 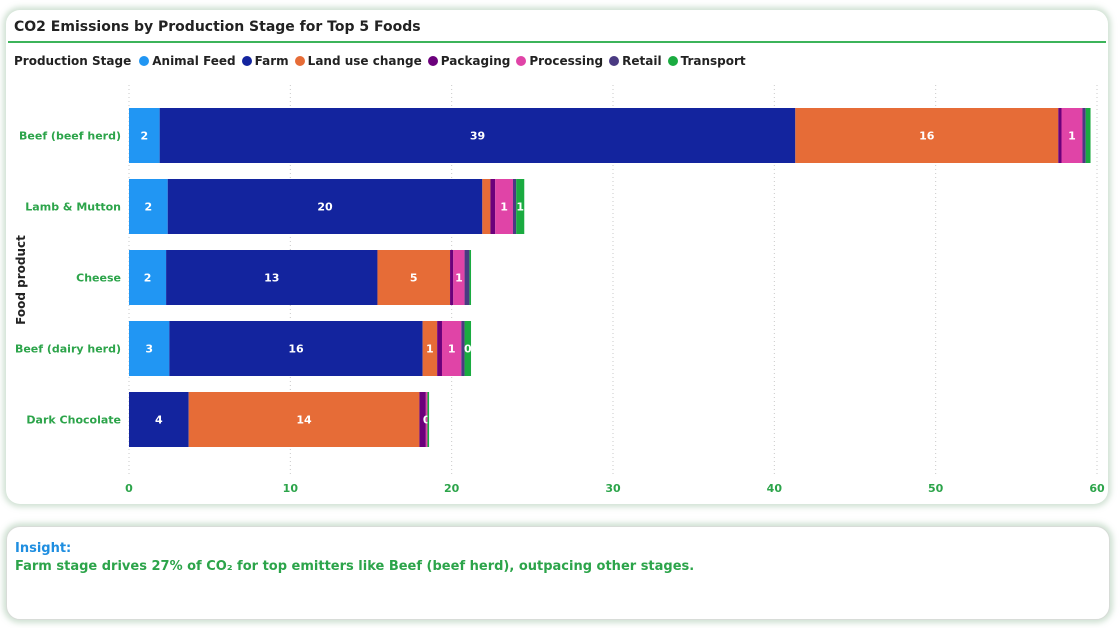 I want to click on legend-item: Processing, so click(x=559, y=61).